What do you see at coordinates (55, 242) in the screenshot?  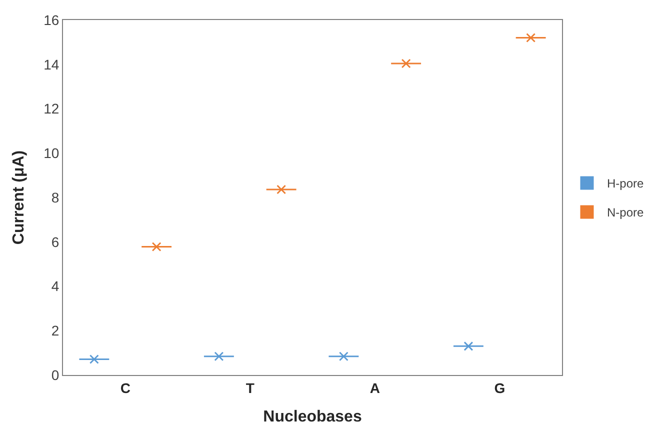 I see `y-tick-label: 6` at bounding box center [55, 242].